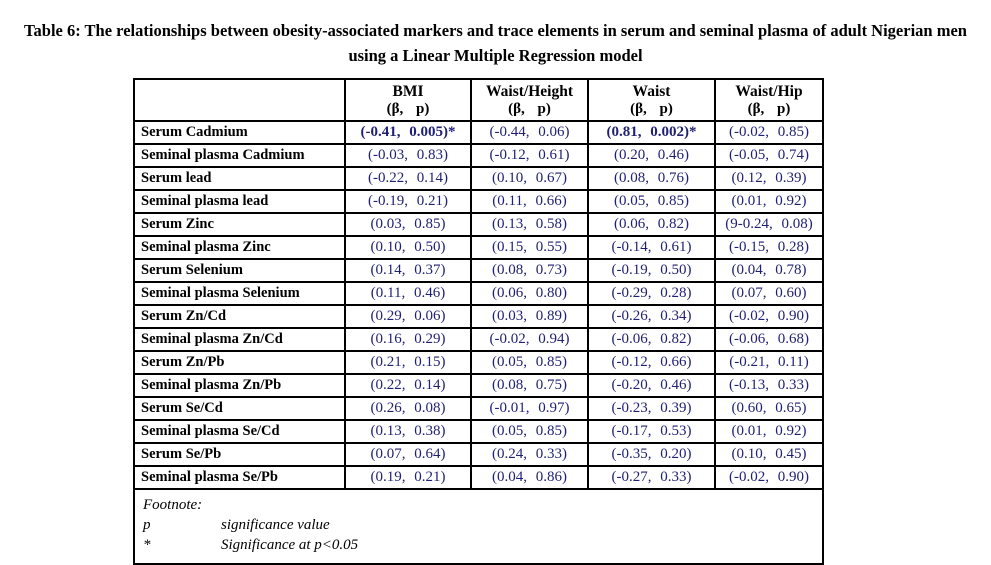  I want to click on table-caption-line-2: using a Linear Multiple Regression model, so click(495, 55).